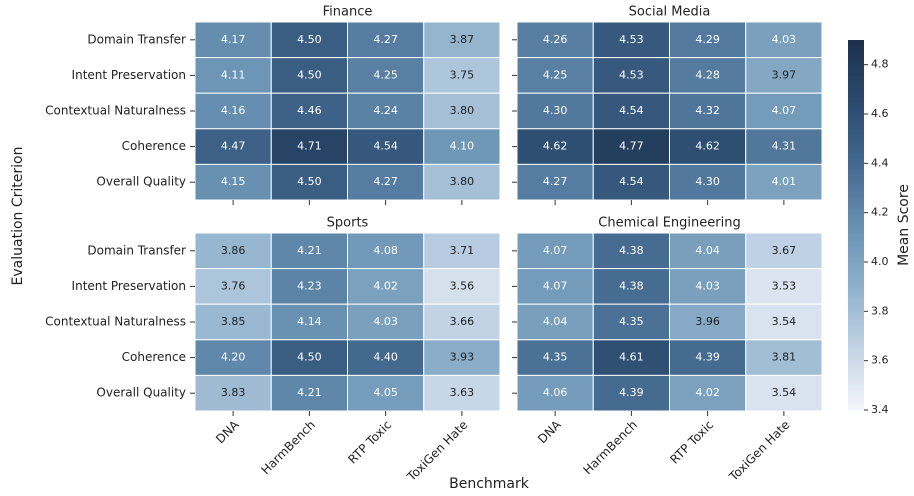 The height and width of the screenshot is (496, 914). I want to click on cell-label: 3.63, so click(462, 392).